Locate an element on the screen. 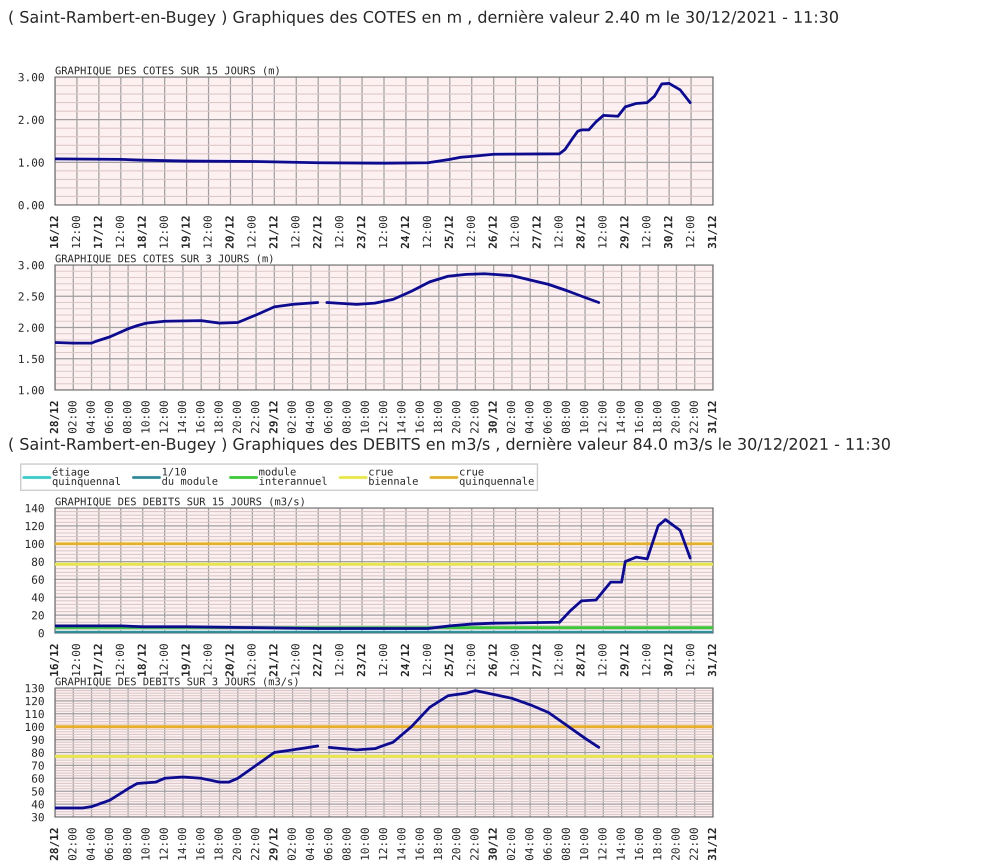 The width and height of the screenshot is (1000, 862). legend-label: crue biennale is located at coordinates (393, 477).